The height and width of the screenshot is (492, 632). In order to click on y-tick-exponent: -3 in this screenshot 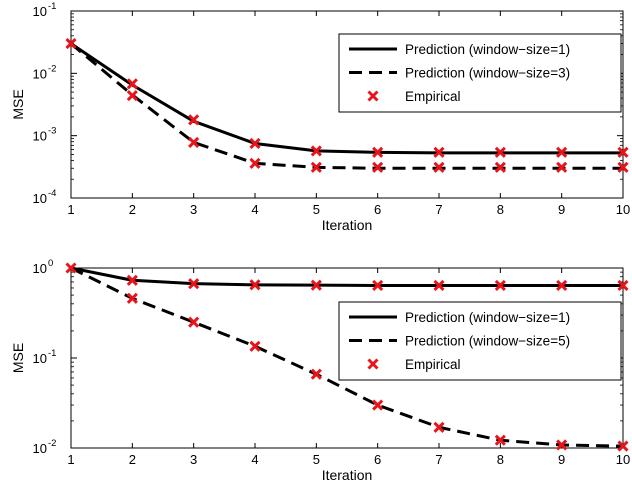, I will do `click(52, 131)`.